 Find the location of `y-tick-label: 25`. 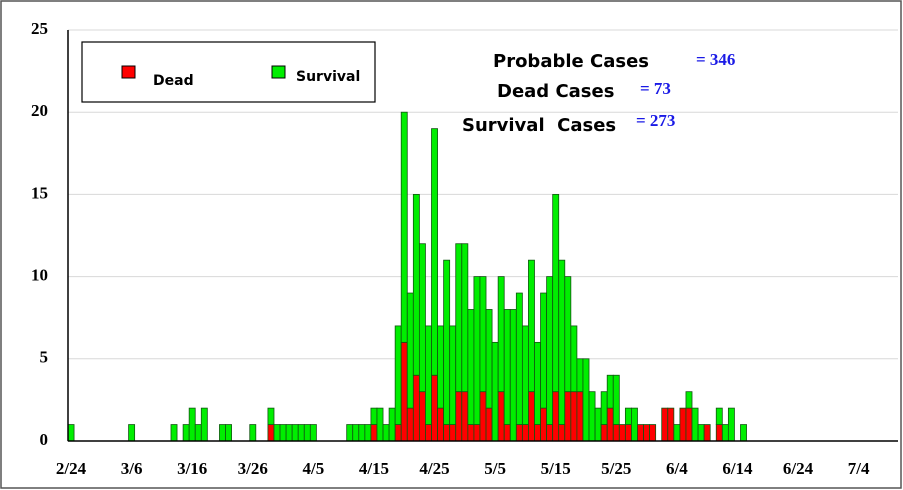

y-tick-label: 25 is located at coordinates (39, 28).